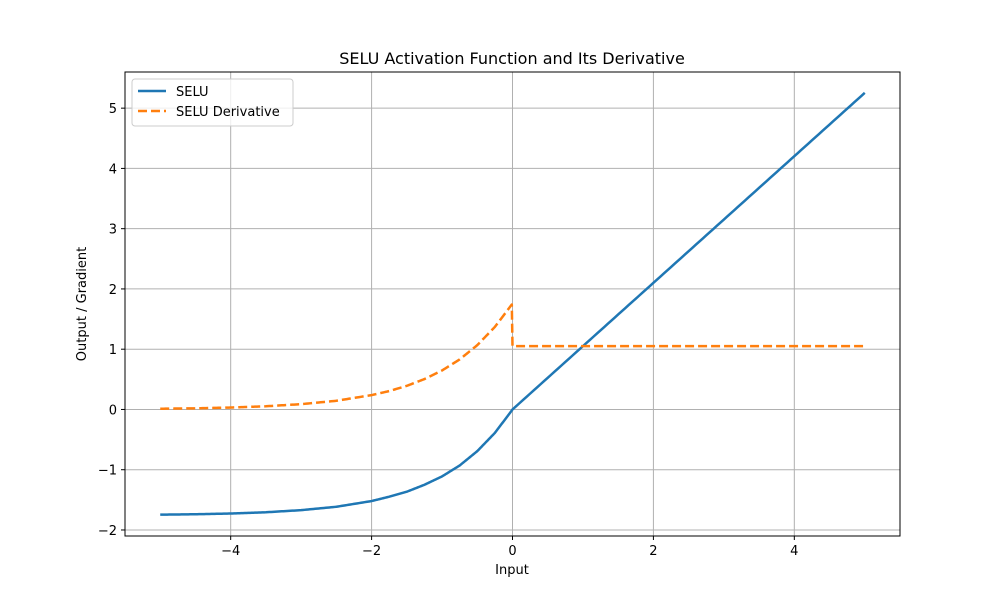 This screenshot has height=600, width=1000. Describe the element at coordinates (794, 551) in the screenshot. I see `x-tick-label: 4` at that location.